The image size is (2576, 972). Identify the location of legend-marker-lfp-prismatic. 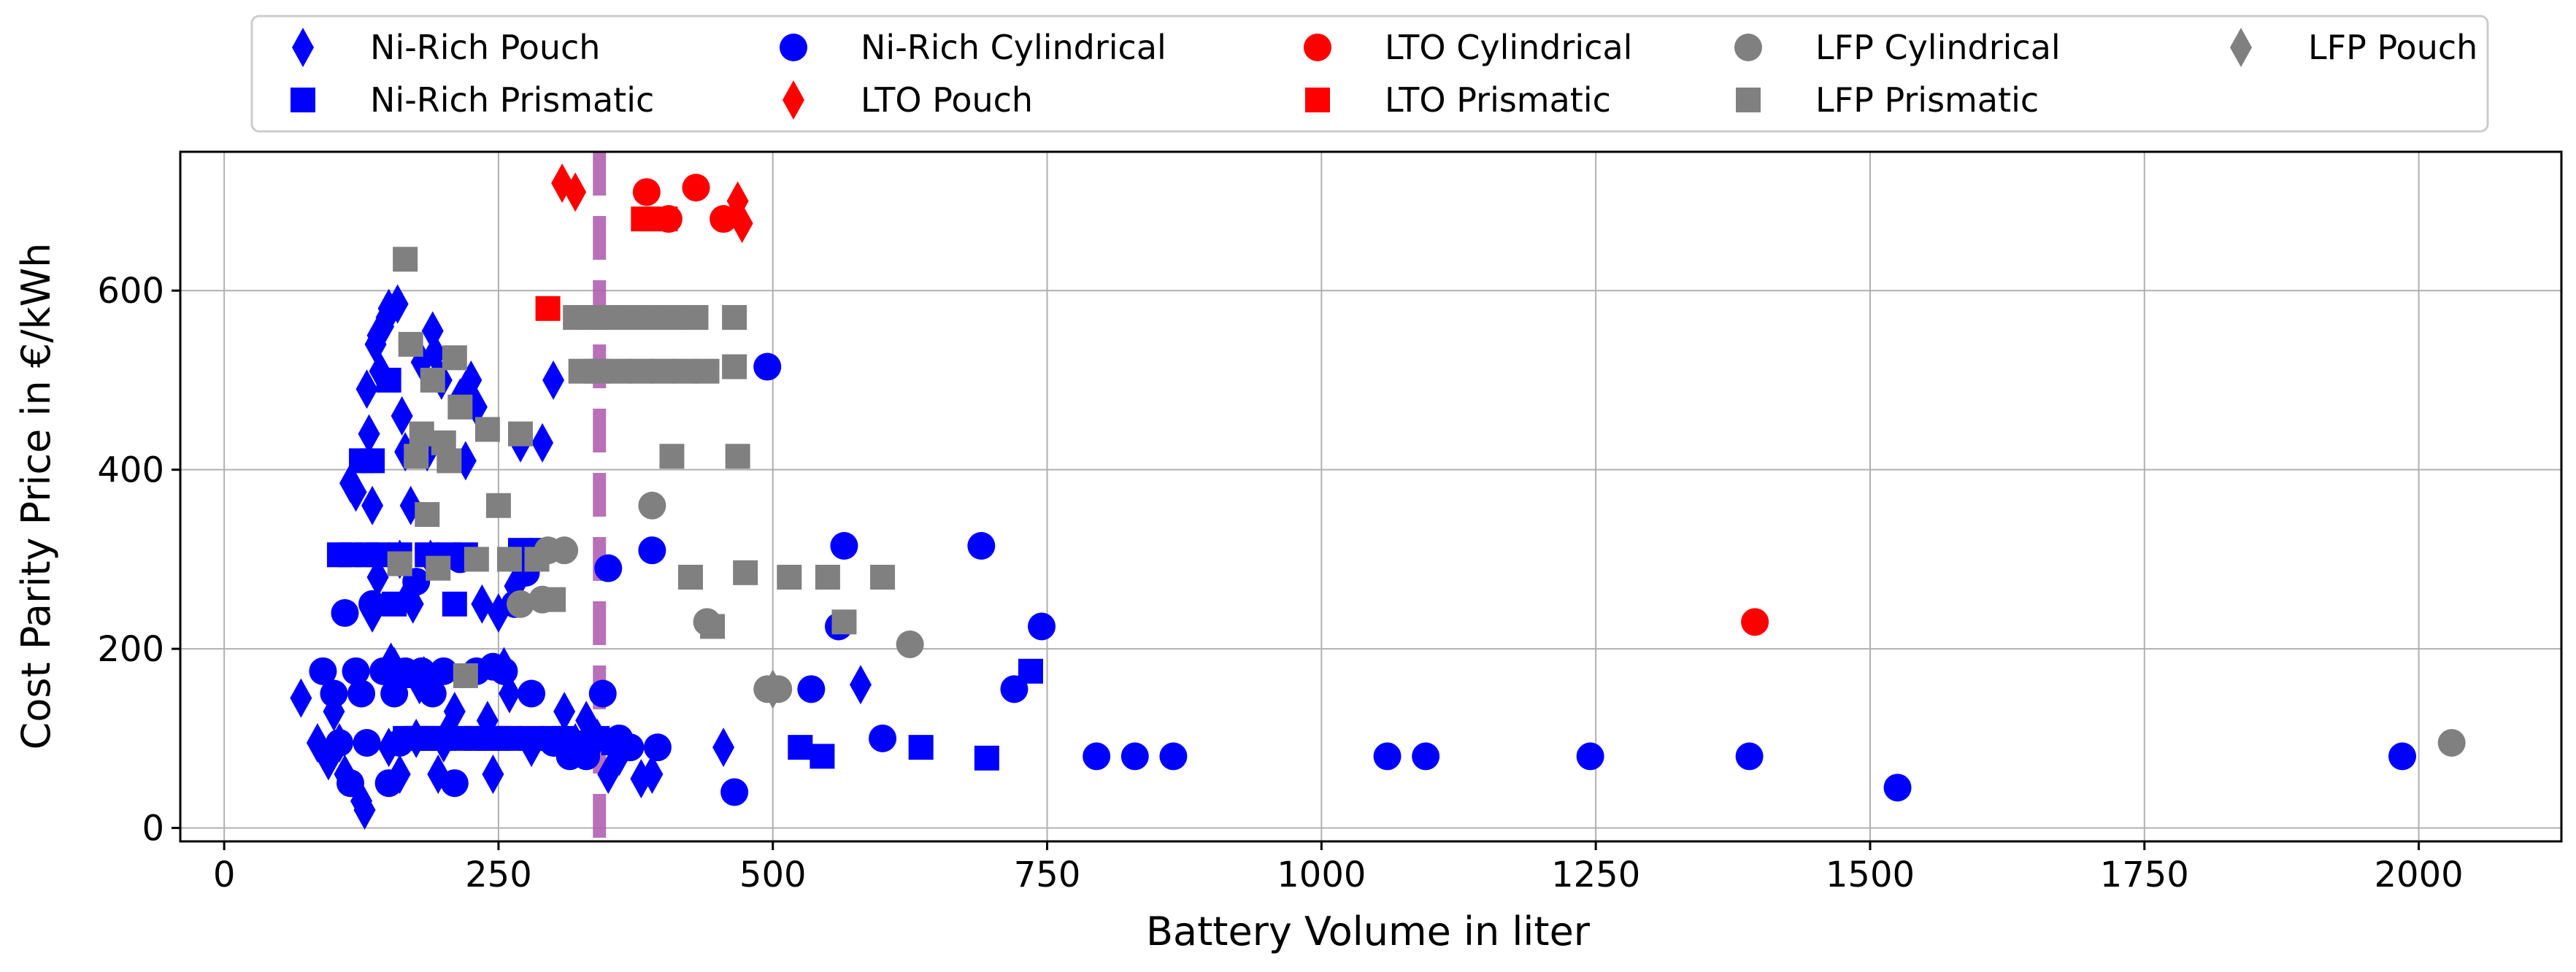
(1748, 100).